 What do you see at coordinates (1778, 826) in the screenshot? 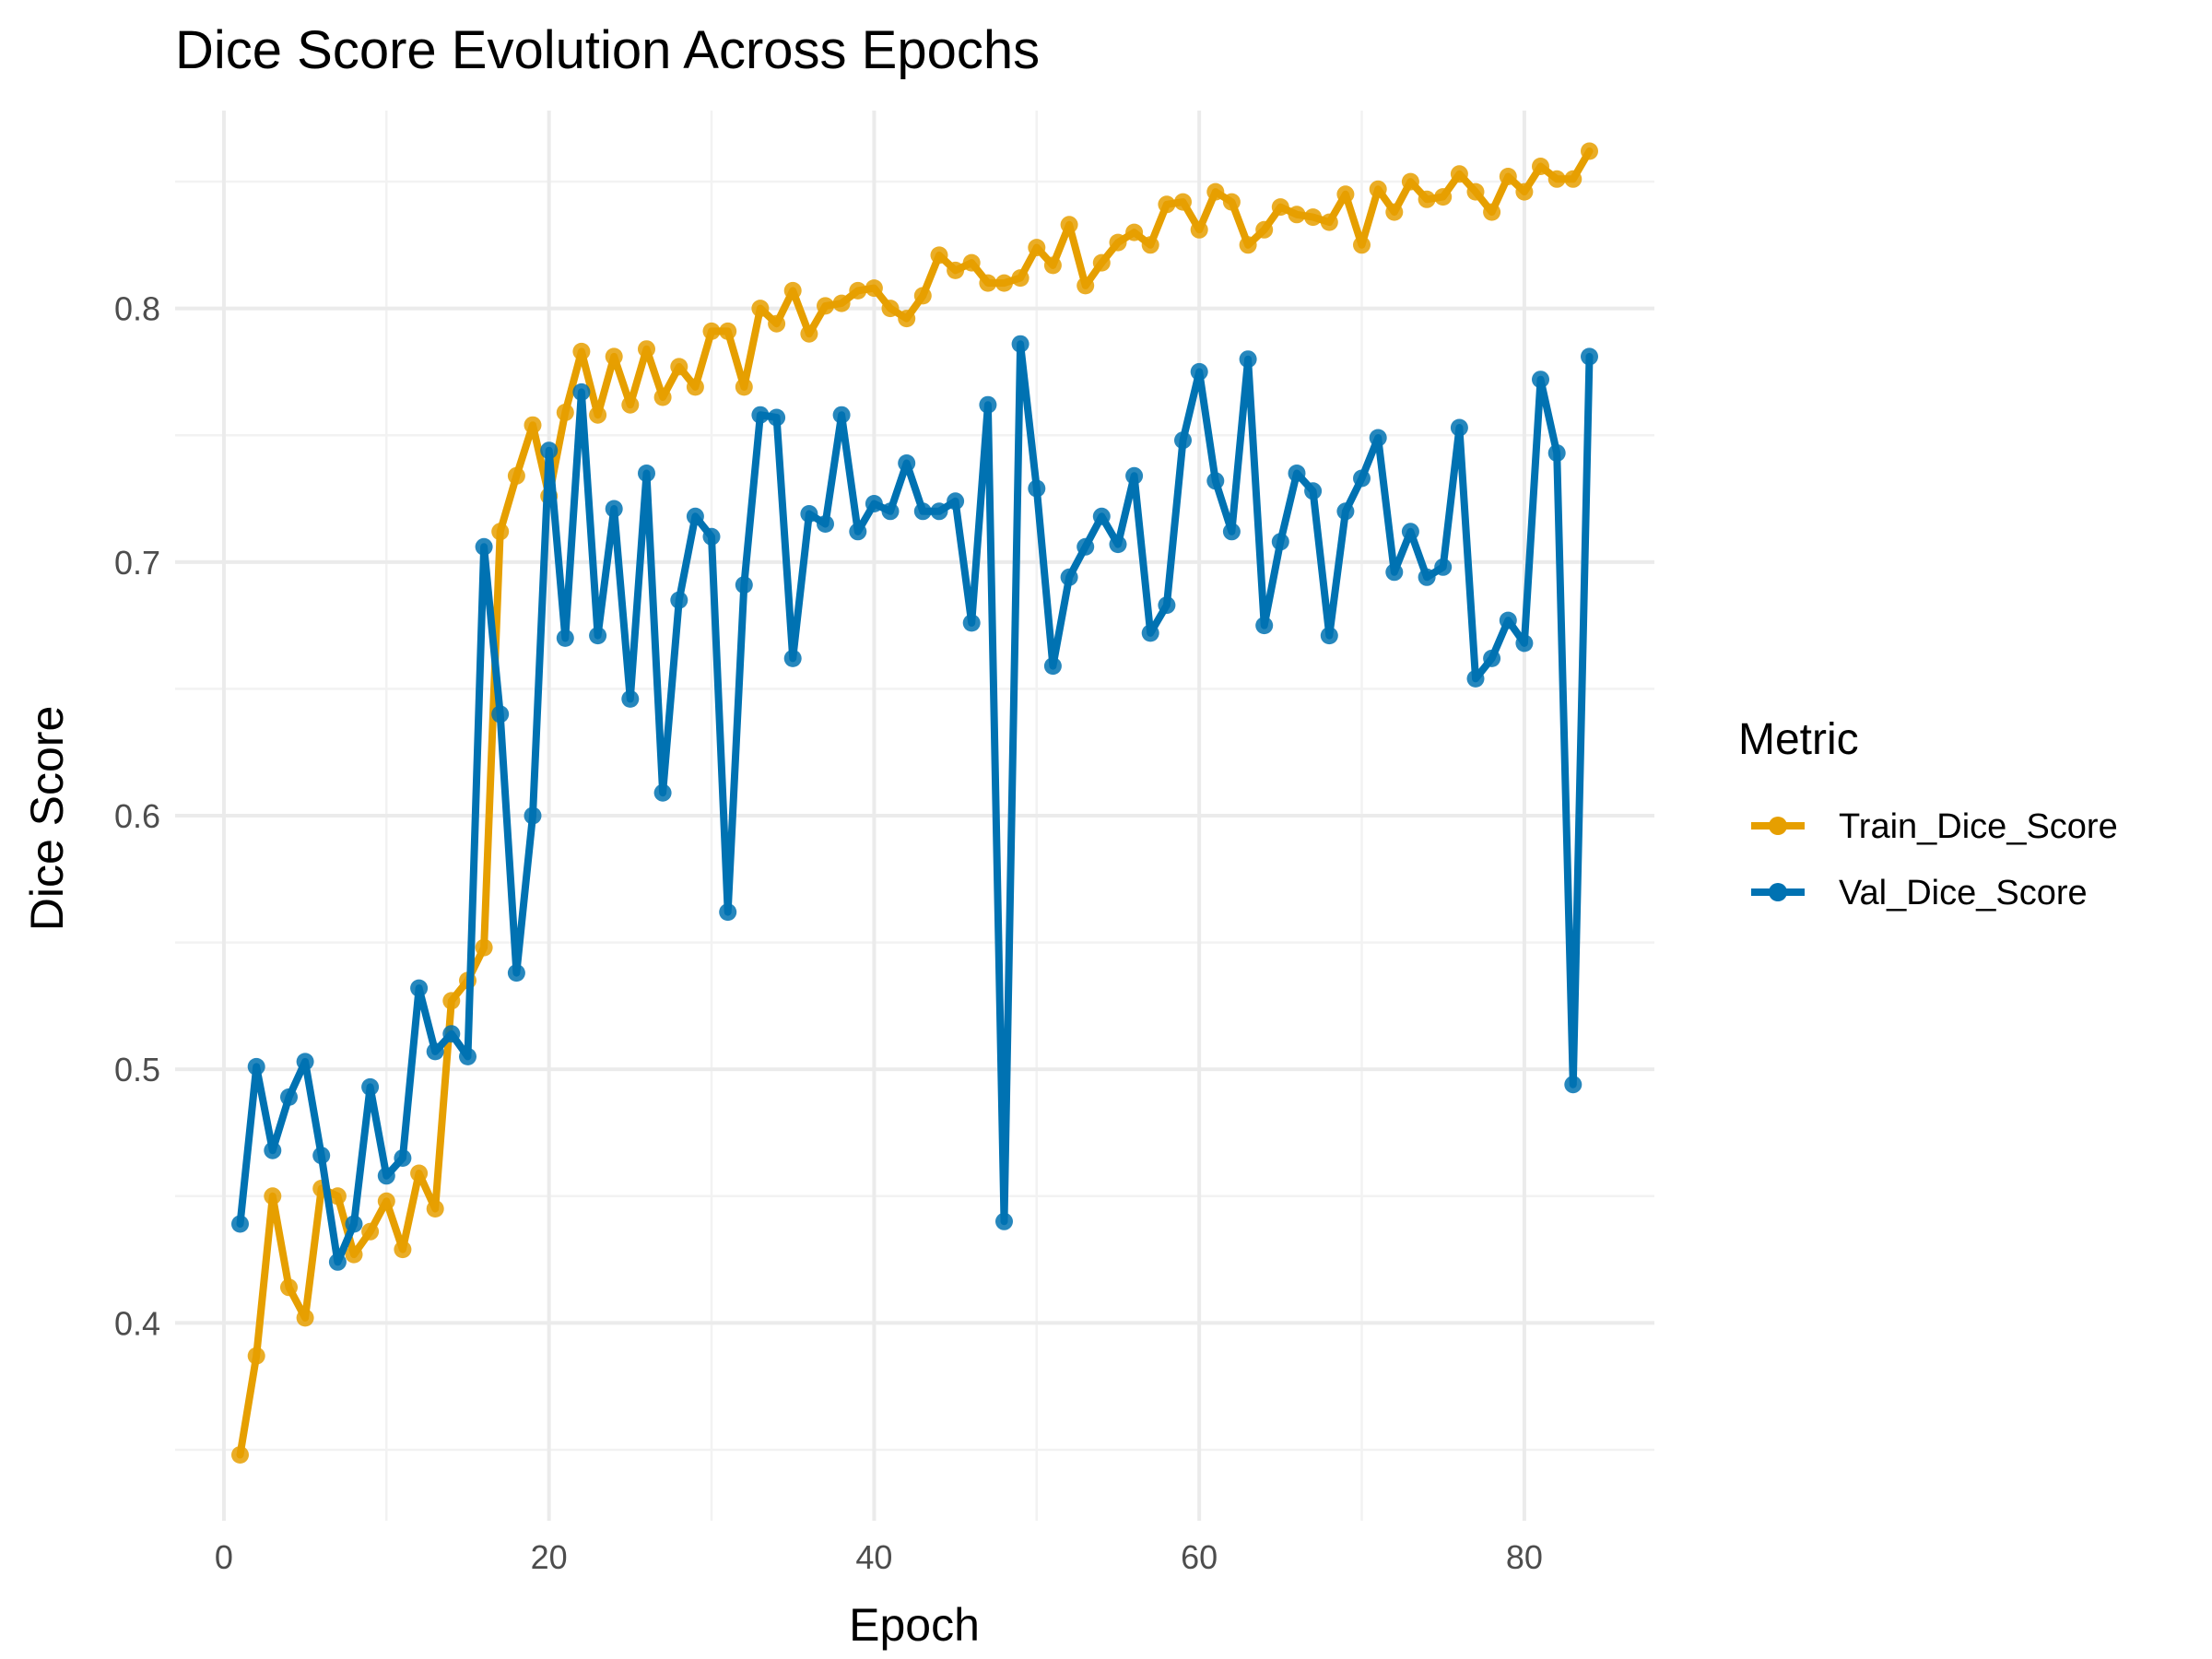
I see `legend-key-point` at bounding box center [1778, 826].